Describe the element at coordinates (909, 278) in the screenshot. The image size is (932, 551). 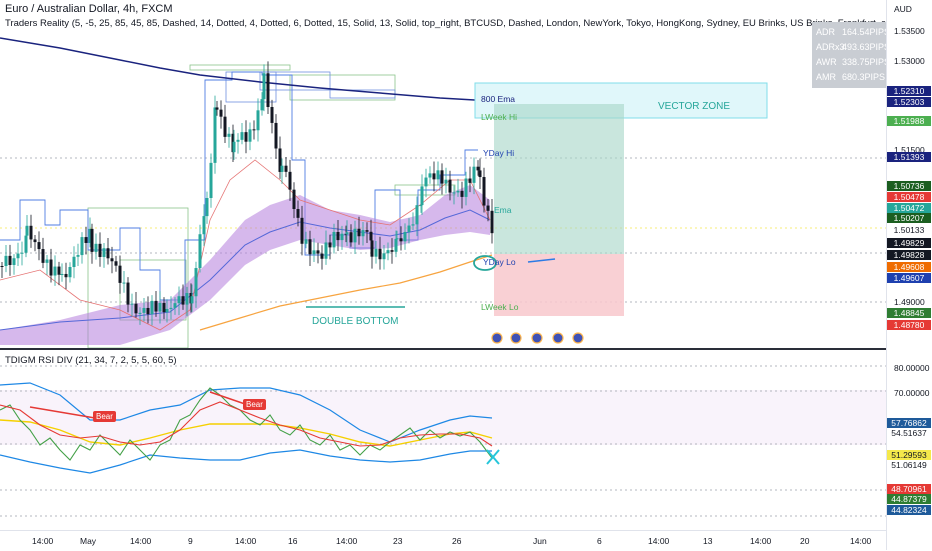
I see `price-tag: 1.49607` at that location.